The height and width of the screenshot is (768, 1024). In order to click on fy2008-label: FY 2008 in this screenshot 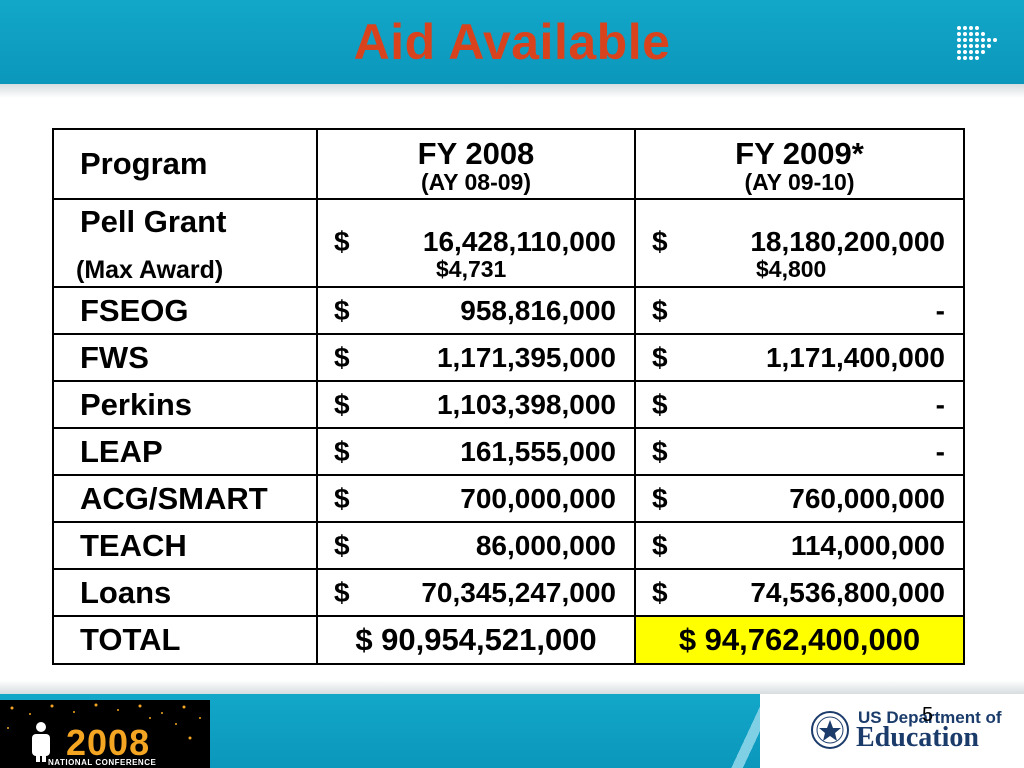, I will do `click(476, 153)`.